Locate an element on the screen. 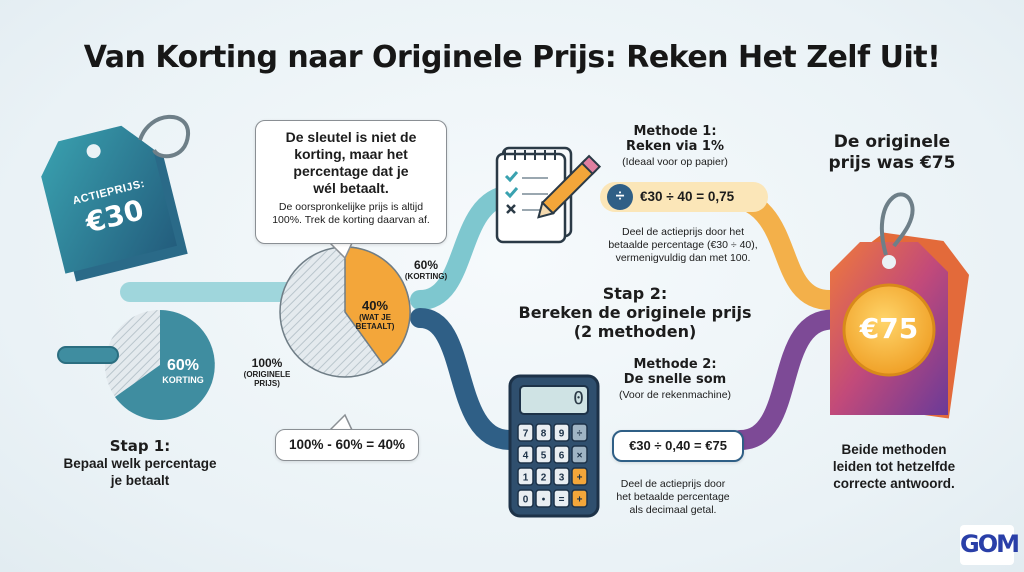 The height and width of the screenshot is (572, 1024). method1-desc1: Deel de actieprijs door het is located at coordinates (683, 232).